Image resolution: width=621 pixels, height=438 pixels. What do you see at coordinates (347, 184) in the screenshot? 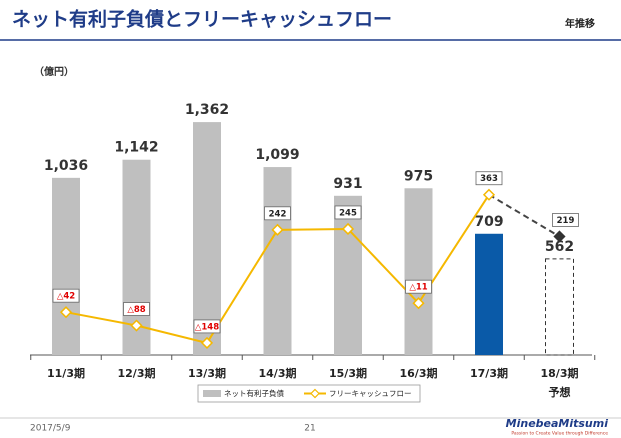
I see `bar-value-label: 931` at bounding box center [347, 184].